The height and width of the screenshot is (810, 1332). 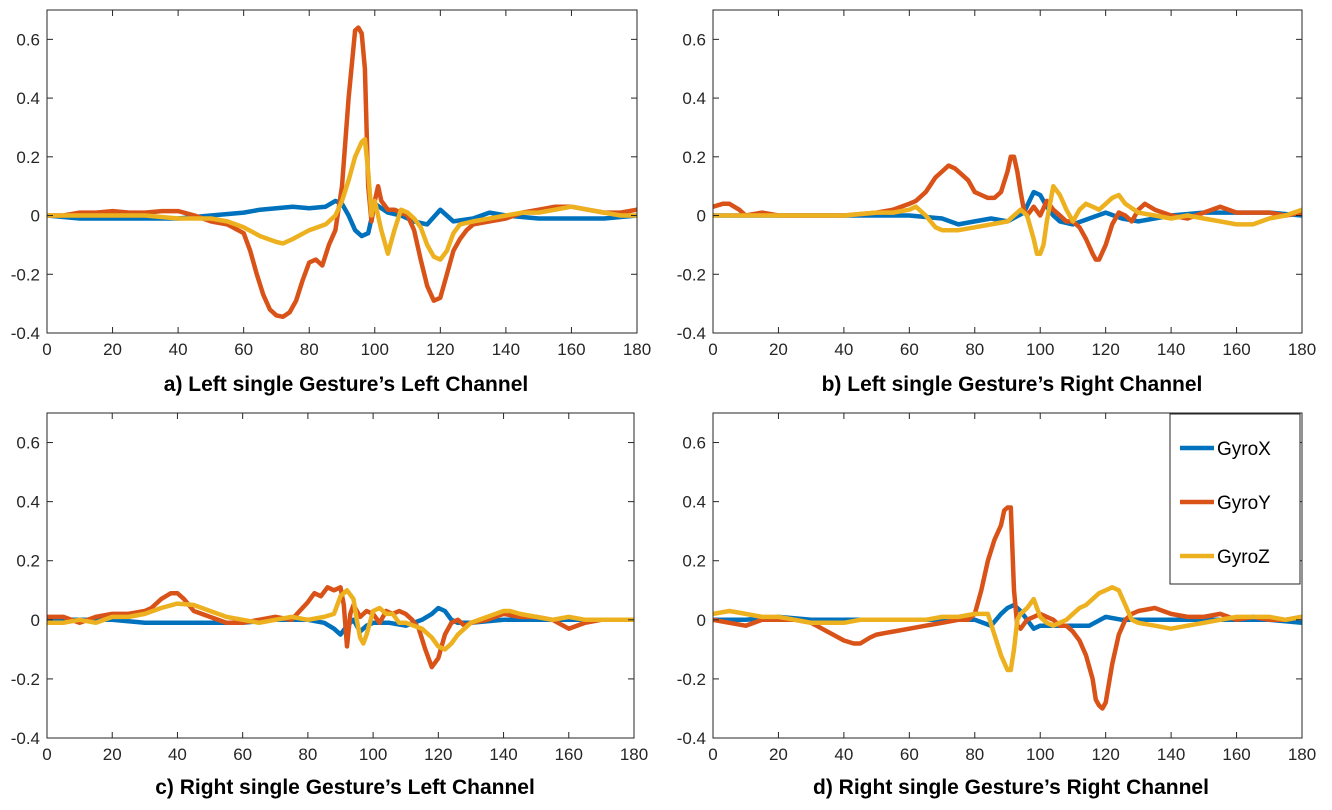 What do you see at coordinates (1243, 557) in the screenshot?
I see `legend-label-gyroz: GyroZ` at bounding box center [1243, 557].